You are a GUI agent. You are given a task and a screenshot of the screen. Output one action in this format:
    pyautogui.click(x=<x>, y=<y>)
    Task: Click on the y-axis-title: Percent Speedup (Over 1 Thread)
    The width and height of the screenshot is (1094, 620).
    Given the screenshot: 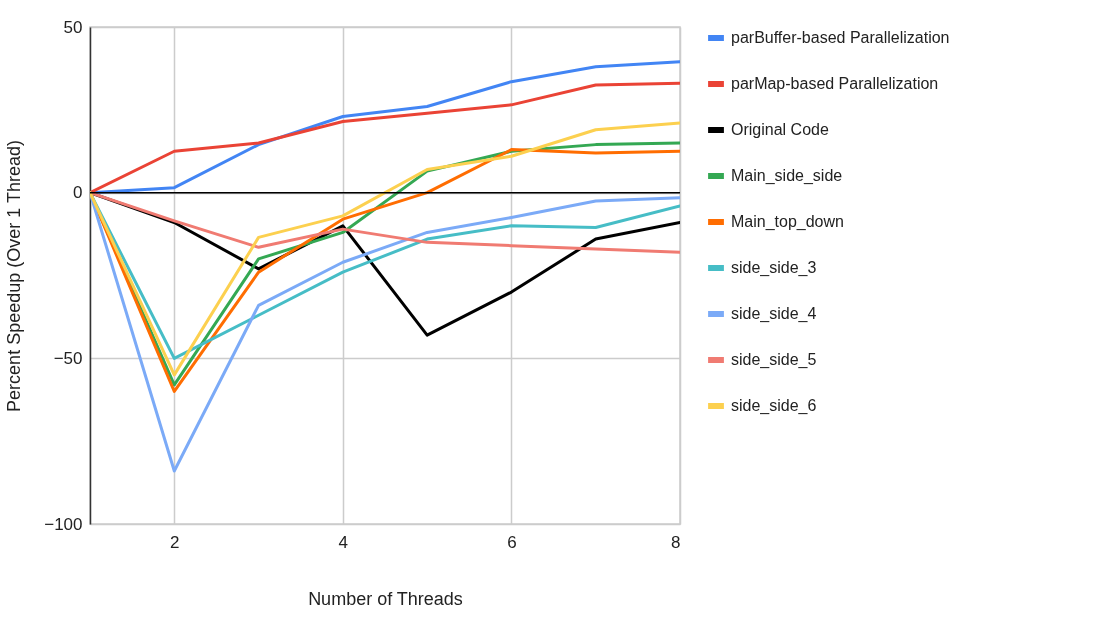 What is the action you would take?
    pyautogui.click(x=14, y=276)
    